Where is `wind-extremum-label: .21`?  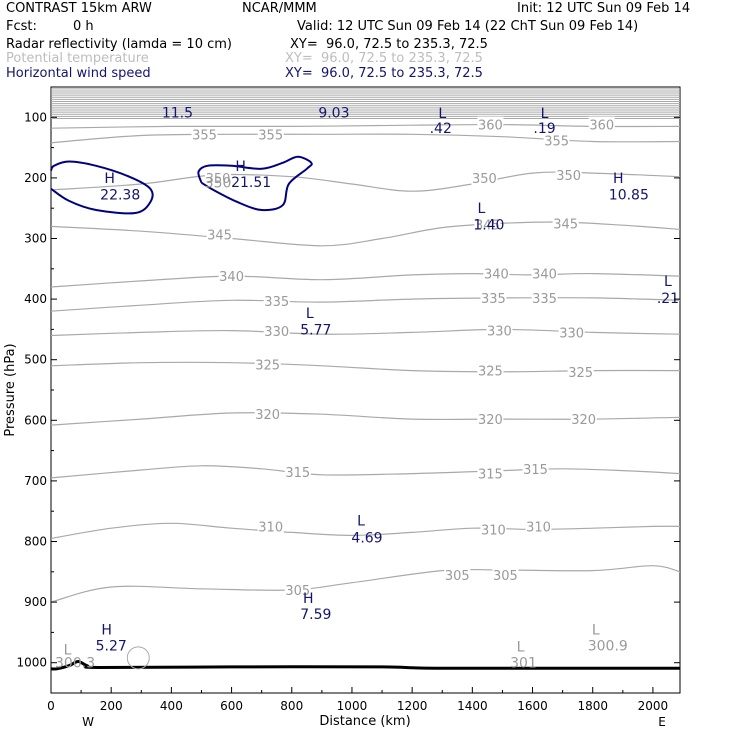
wind-extremum-label: .21 is located at coordinates (668, 299).